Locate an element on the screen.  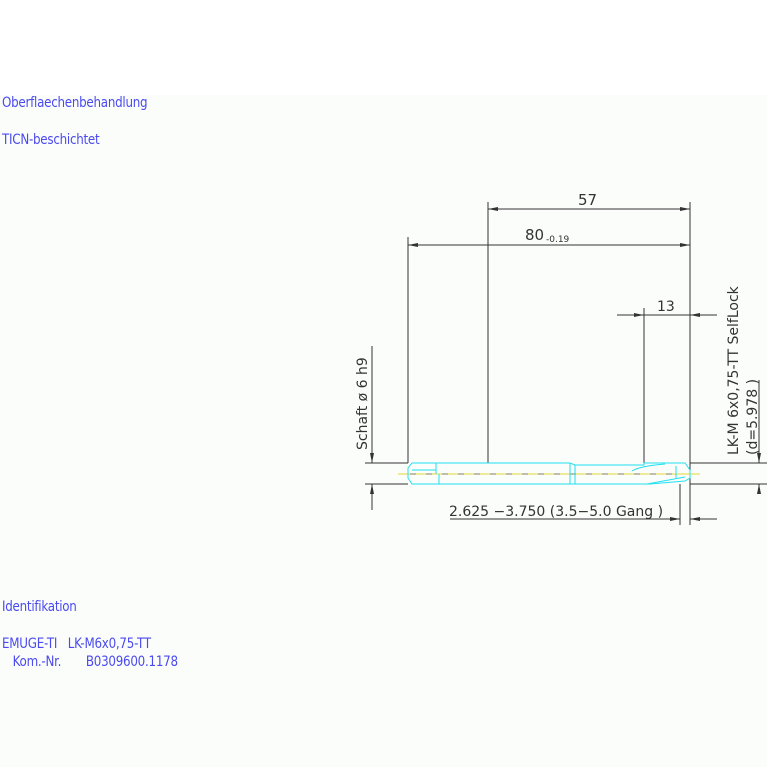
dim-80-tolerance: -0.19 is located at coordinates (558, 240).